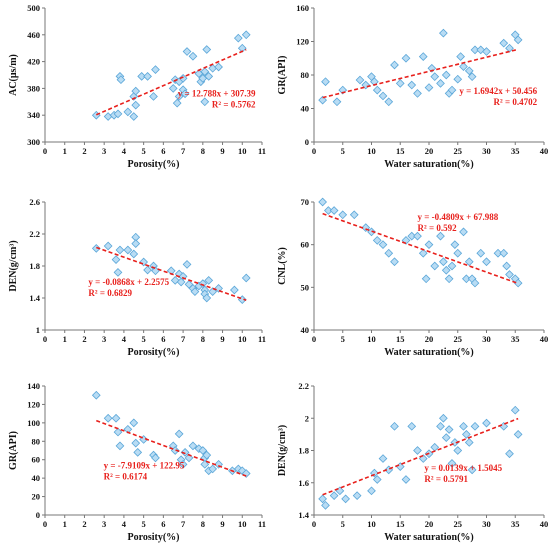 This screenshot has width=550, height=552. What do you see at coordinates (126, 477) in the screenshot?
I see `r-squared-label: R² = 0.6174` at bounding box center [126, 477].